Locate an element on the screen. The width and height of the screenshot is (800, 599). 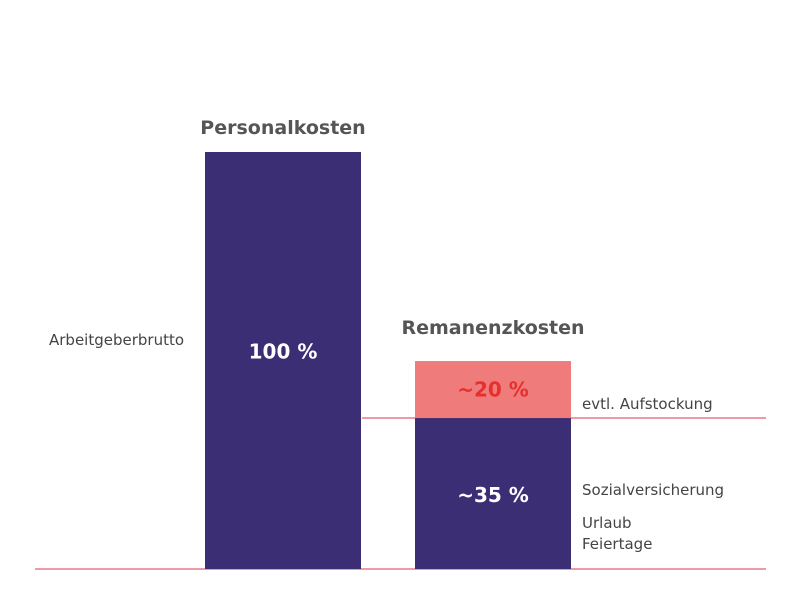
annotation-feiertage: Feiertage is located at coordinates (617, 544).